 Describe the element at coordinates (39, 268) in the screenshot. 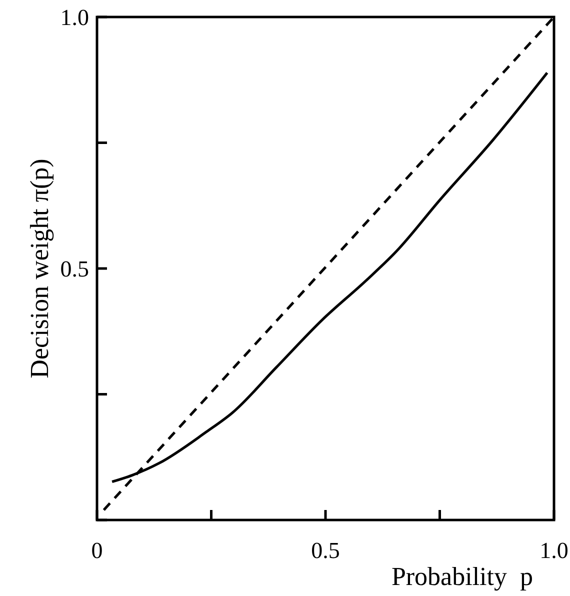

I see `y-axis-title: Decision weight π(p)` at that location.